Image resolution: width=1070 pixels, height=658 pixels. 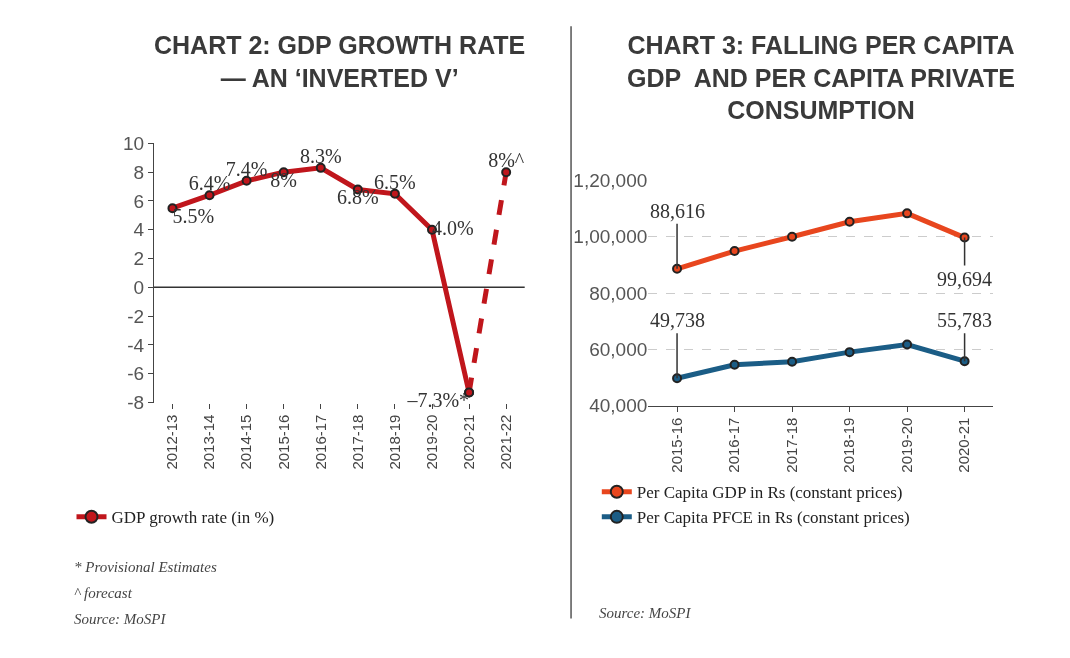 What do you see at coordinates (453, 227) in the screenshot?
I see `data-label: 4.0%` at bounding box center [453, 227].